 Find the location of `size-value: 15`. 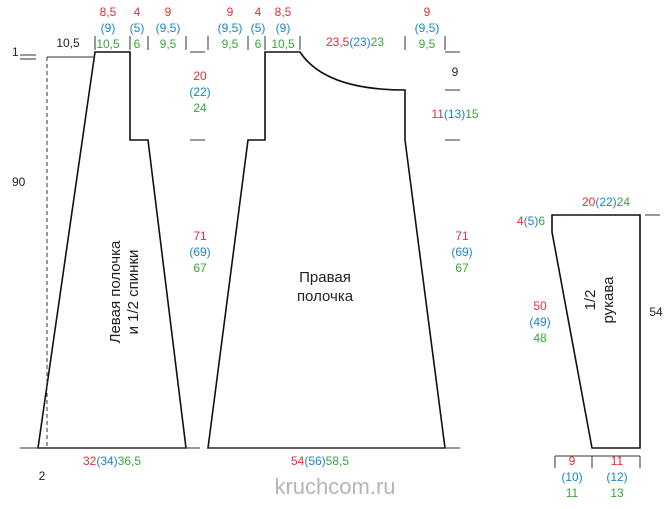

size-value: 15 is located at coordinates (472, 114).